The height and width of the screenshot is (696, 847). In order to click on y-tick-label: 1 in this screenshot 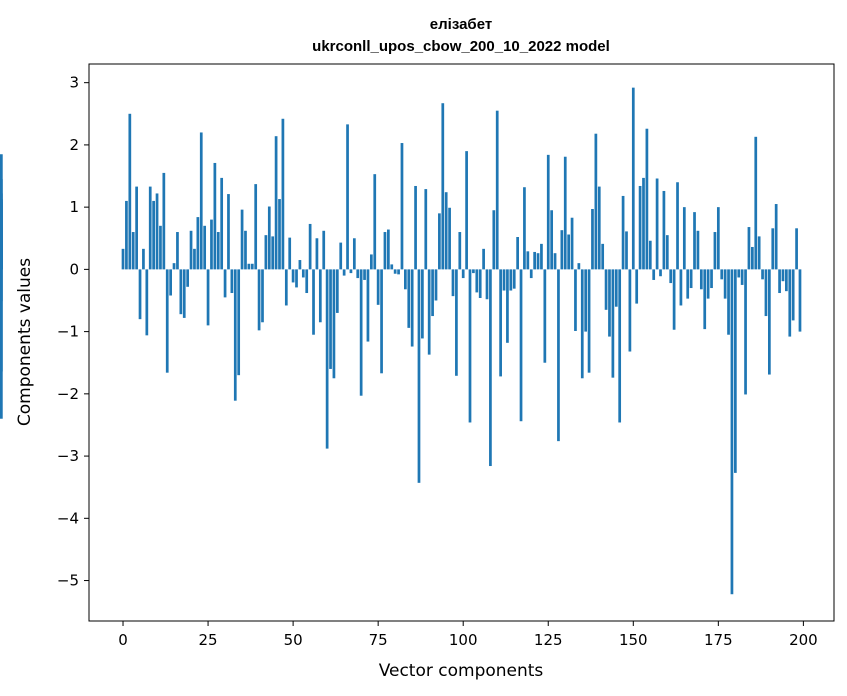, I will do `click(74, 207)`.